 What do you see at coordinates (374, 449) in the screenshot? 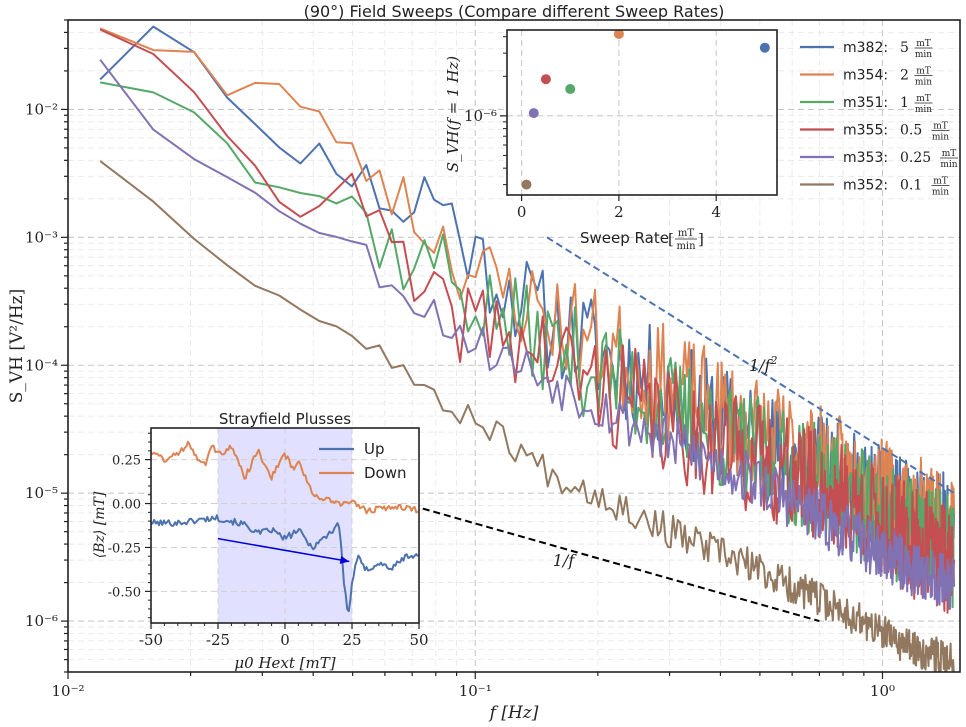
I see `inset-strayfield-legend-label-1: Up` at bounding box center [374, 449].